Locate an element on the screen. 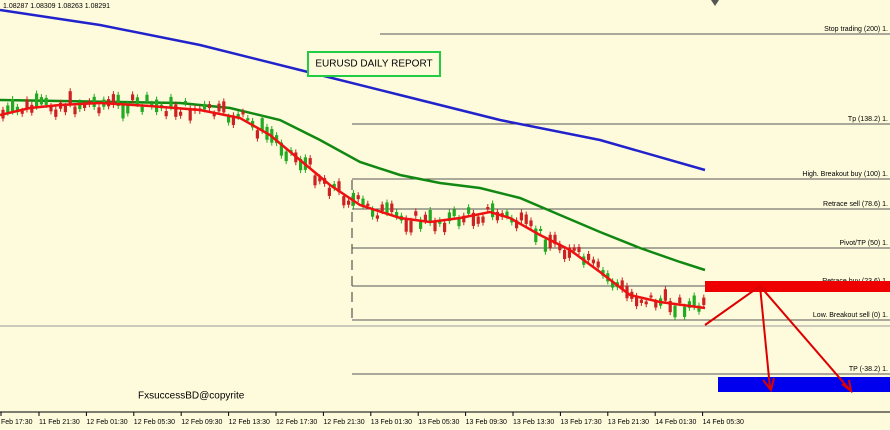 The height and width of the screenshot is (430, 890). shift-marker is located at coordinates (715, 3).